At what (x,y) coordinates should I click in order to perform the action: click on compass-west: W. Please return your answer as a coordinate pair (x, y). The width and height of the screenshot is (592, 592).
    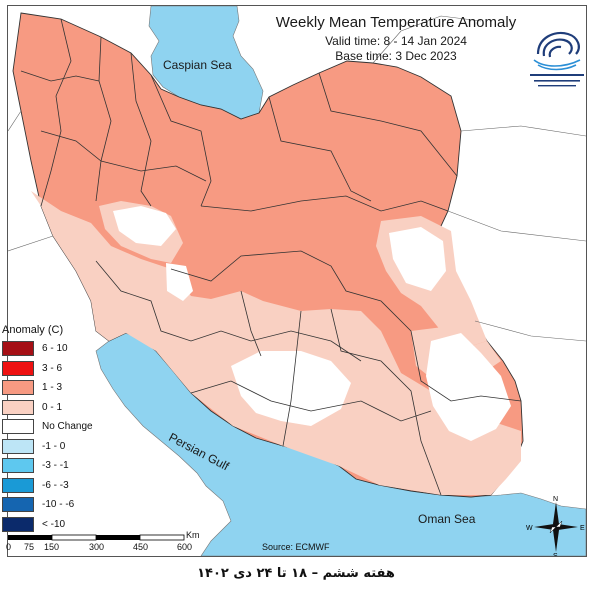
    Looking at the image, I should click on (529, 528).